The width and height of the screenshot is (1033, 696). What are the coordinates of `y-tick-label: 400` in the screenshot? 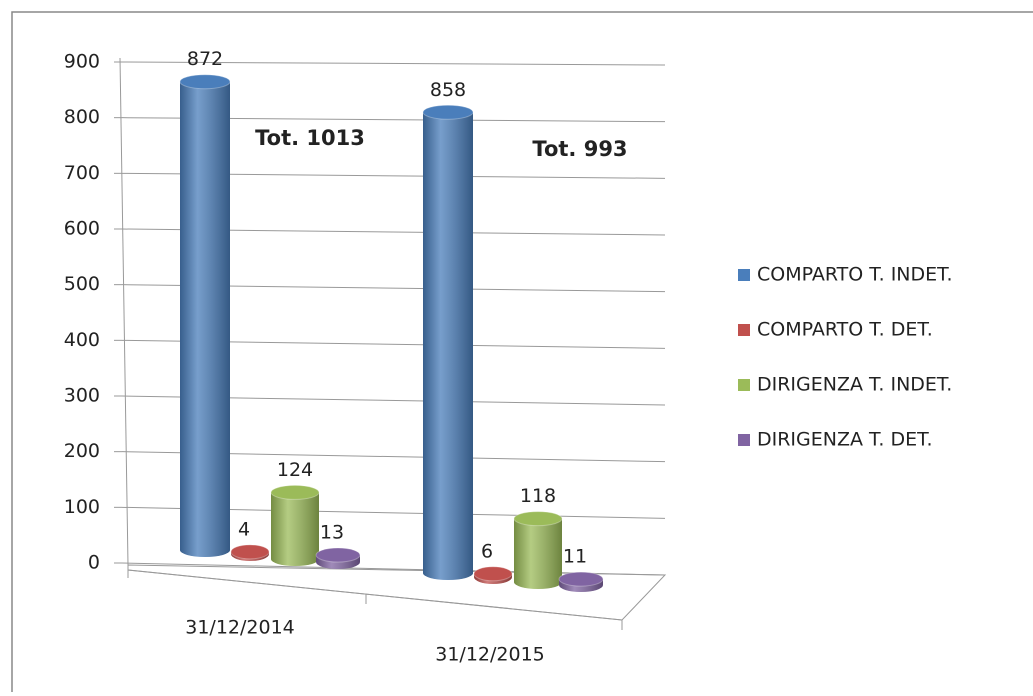 It's located at (82, 340).